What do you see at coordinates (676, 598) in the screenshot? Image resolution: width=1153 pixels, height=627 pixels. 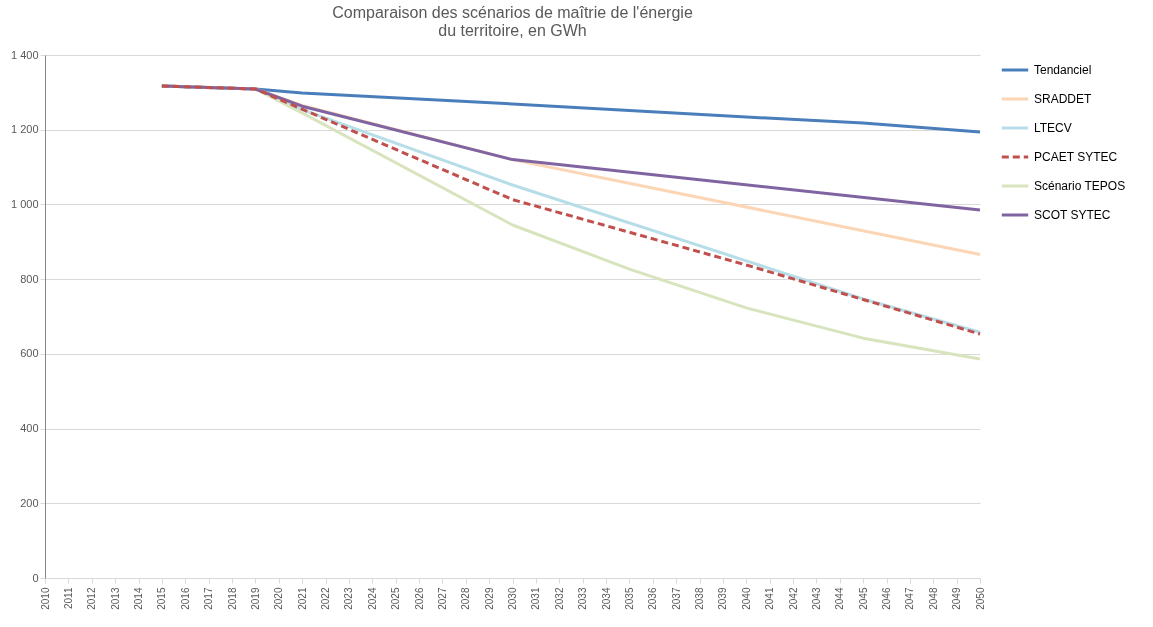 I see `x-tick-label: 2037` at bounding box center [676, 598].